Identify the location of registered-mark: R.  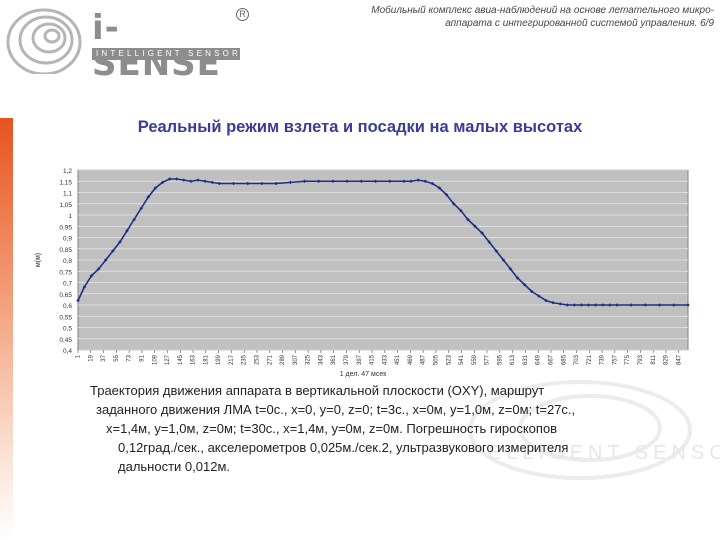
(242, 14).